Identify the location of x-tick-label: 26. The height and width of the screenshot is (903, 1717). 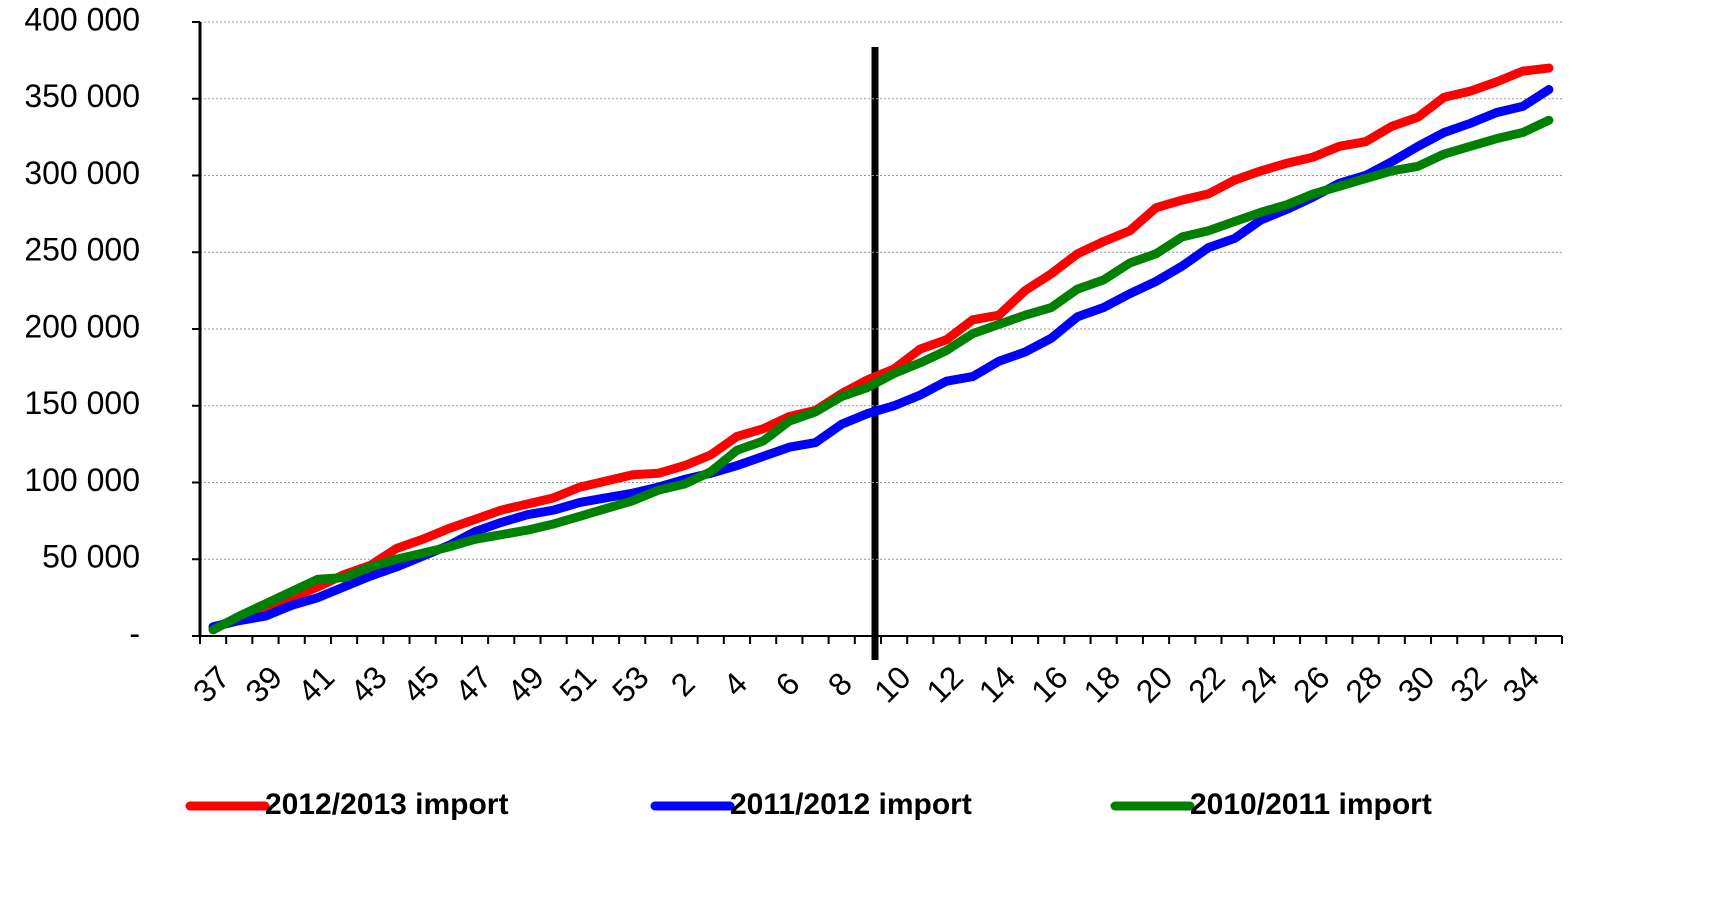
(1311, 684).